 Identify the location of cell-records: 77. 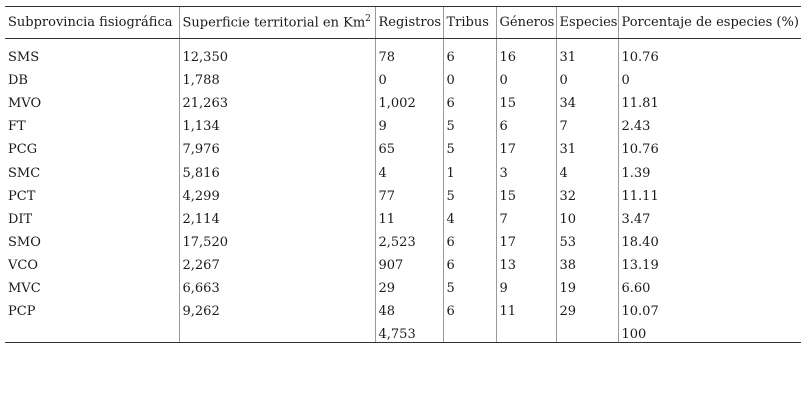
(408, 192).